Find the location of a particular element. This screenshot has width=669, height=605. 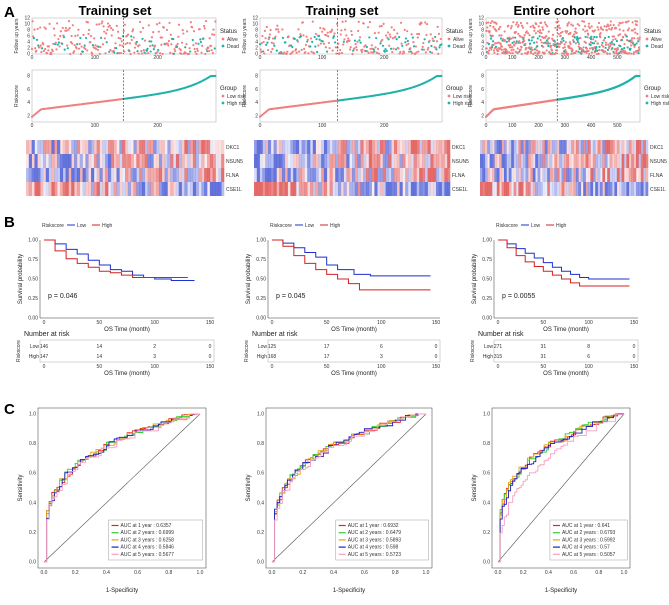

km-xtick: 0 is located at coordinates (44, 323).